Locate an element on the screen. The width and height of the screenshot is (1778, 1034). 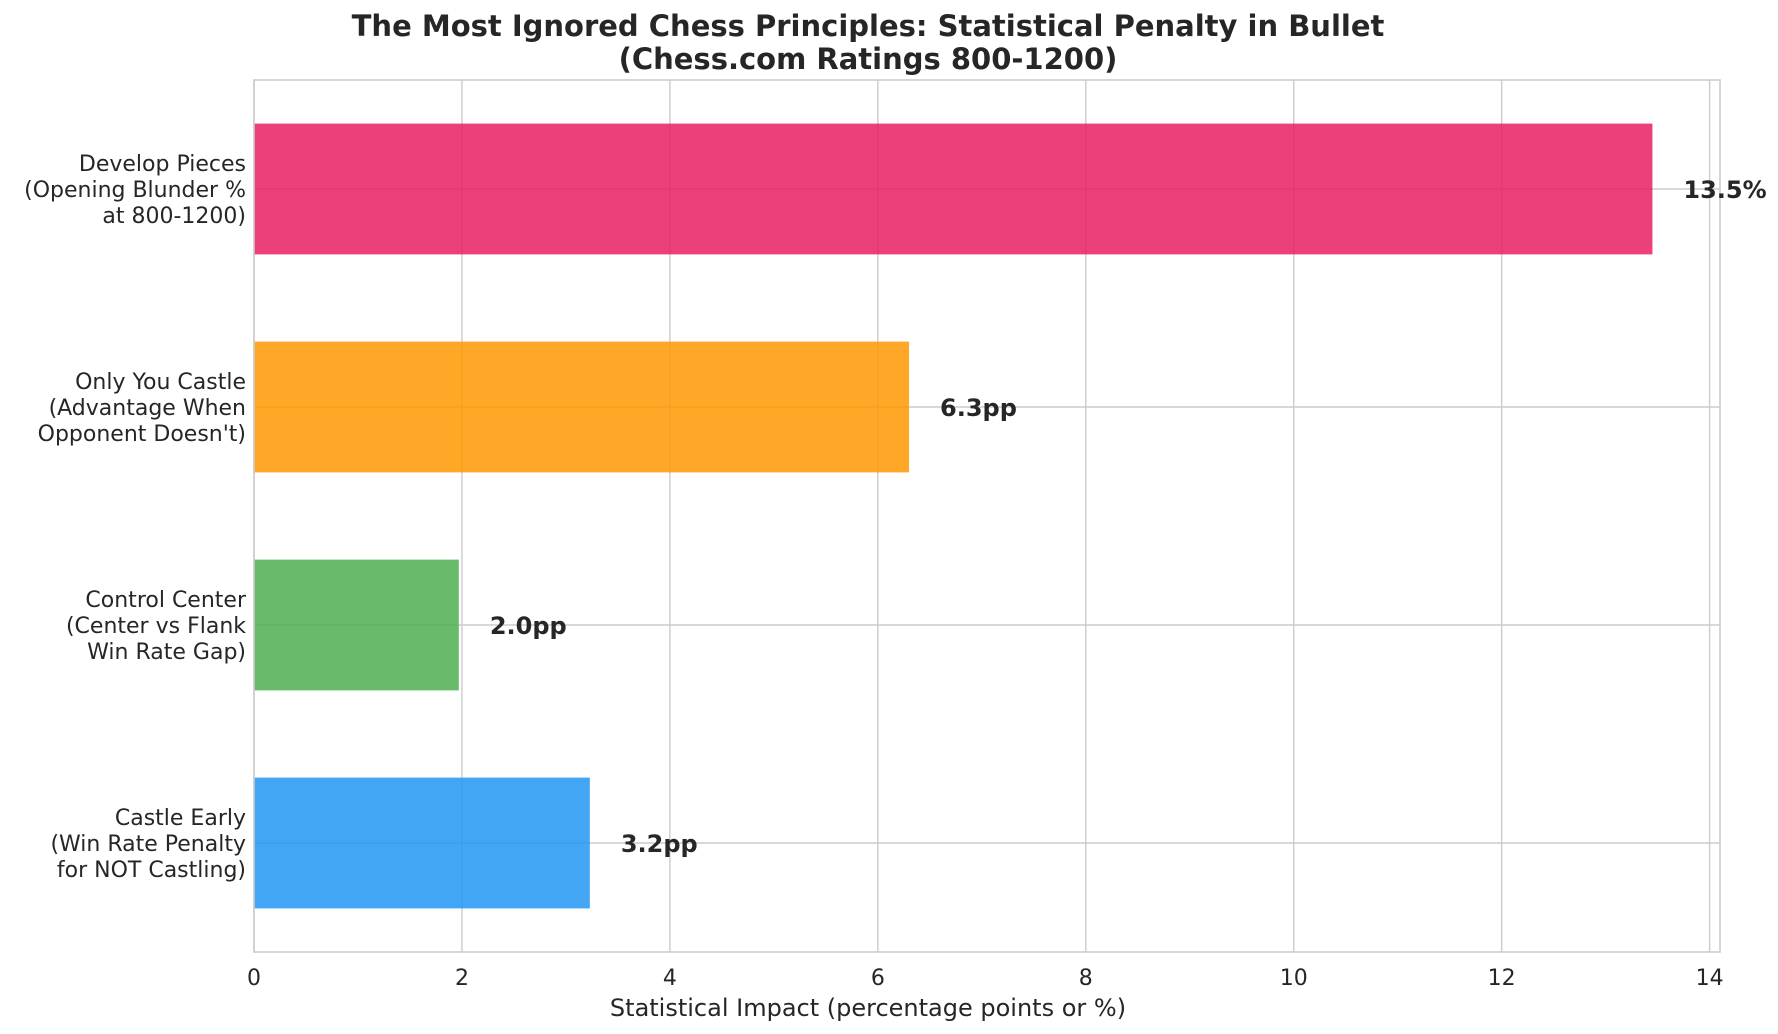
bar-value-label: 6.3pp is located at coordinates (978, 408).